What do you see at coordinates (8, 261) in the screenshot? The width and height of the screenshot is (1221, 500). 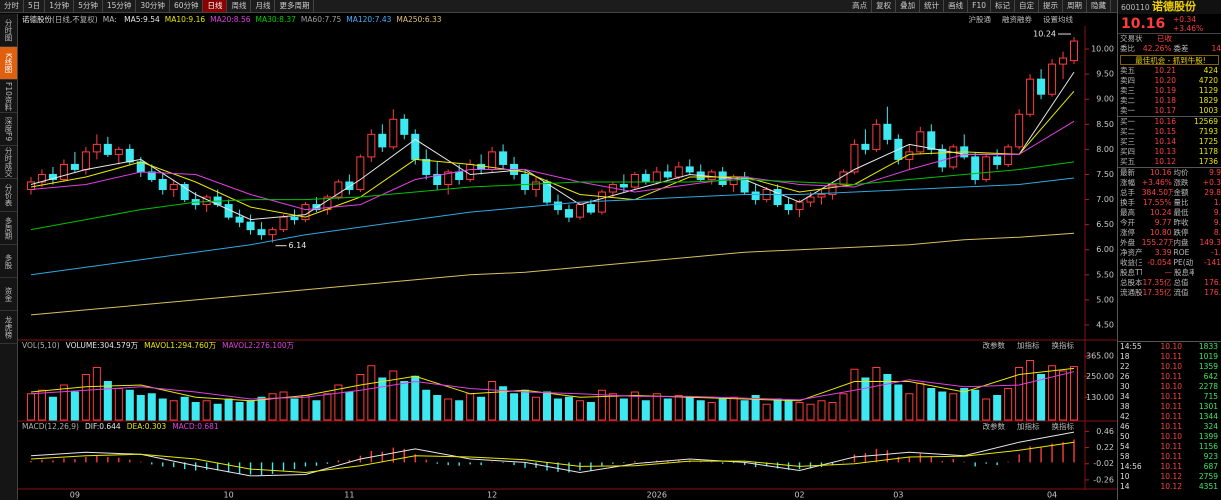 I see `side-tab: 多股` at bounding box center [8, 261].